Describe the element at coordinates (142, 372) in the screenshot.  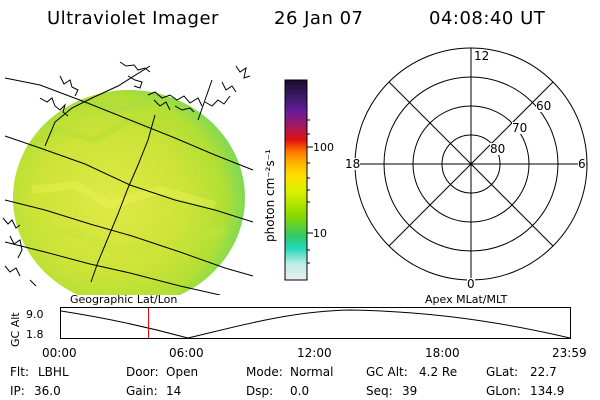
I see `door-label: Door:` at that location.